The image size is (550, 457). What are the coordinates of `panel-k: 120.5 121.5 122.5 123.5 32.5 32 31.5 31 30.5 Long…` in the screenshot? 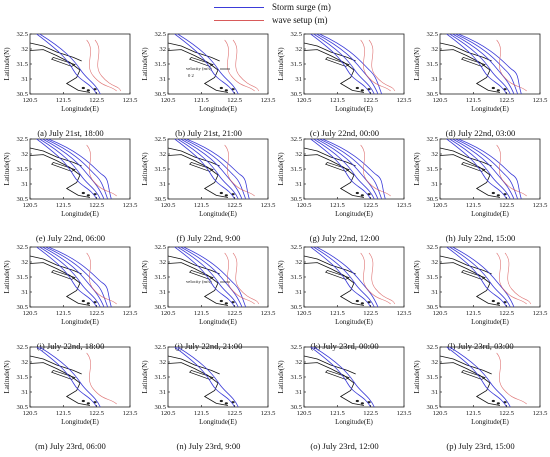 It's located at (344, 297).